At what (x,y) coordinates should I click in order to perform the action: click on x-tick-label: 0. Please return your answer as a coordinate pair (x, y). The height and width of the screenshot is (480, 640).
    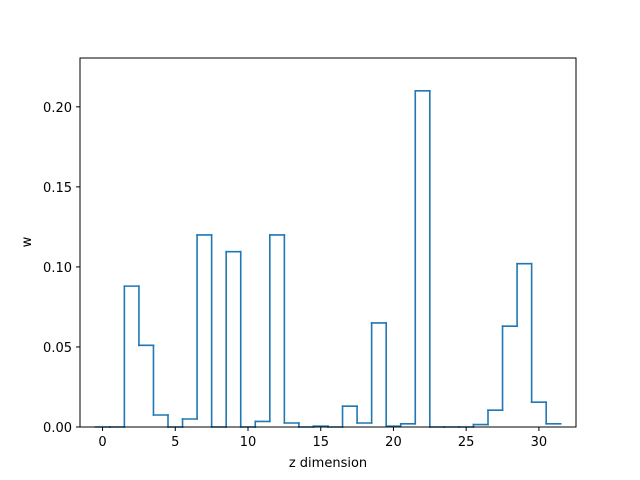
    Looking at the image, I should click on (102, 442).